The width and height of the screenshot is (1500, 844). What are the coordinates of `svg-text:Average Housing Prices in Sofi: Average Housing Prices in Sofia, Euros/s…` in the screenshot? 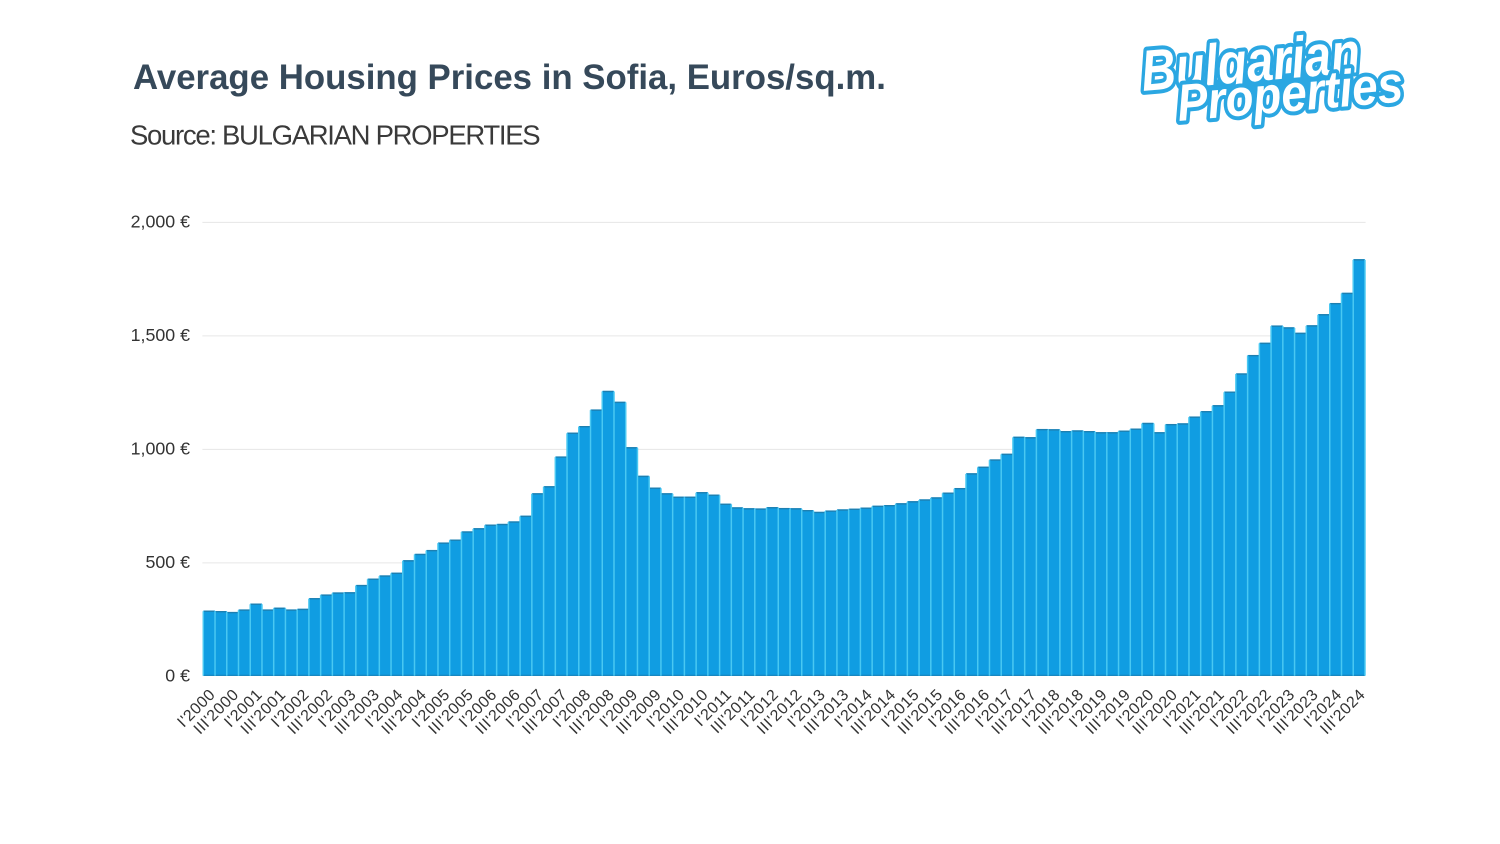 It's located at (509, 77).